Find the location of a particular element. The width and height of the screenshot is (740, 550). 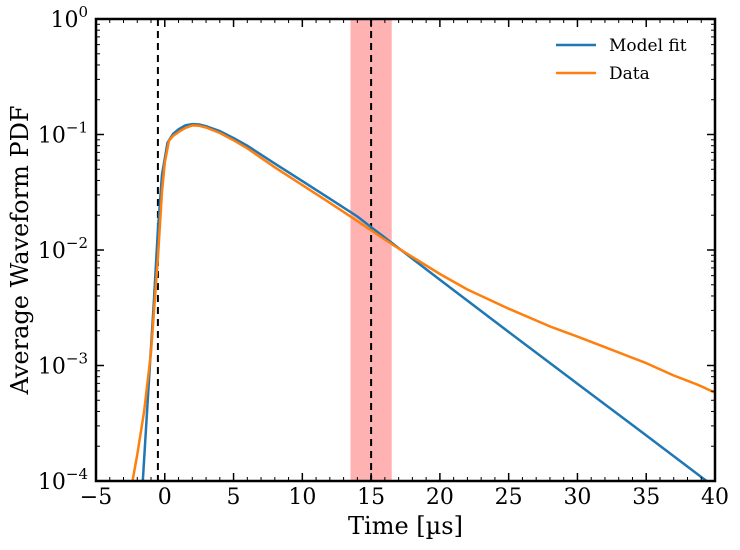

x-tick-label: 10 is located at coordinates (302, 497).